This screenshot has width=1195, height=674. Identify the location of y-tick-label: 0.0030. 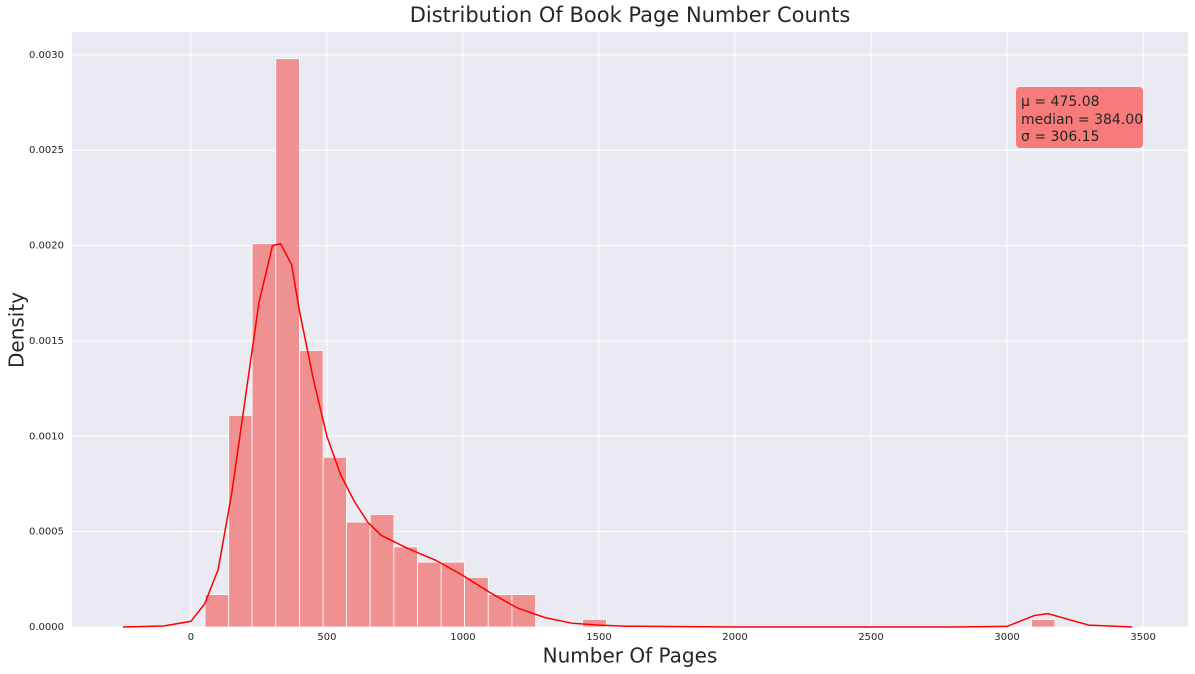
(46, 55).